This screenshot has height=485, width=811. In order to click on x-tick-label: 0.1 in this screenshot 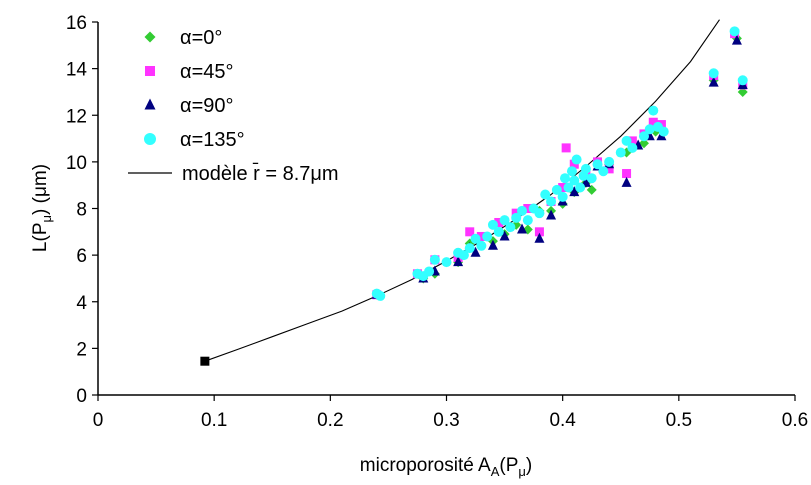, I will do `click(214, 420)`.